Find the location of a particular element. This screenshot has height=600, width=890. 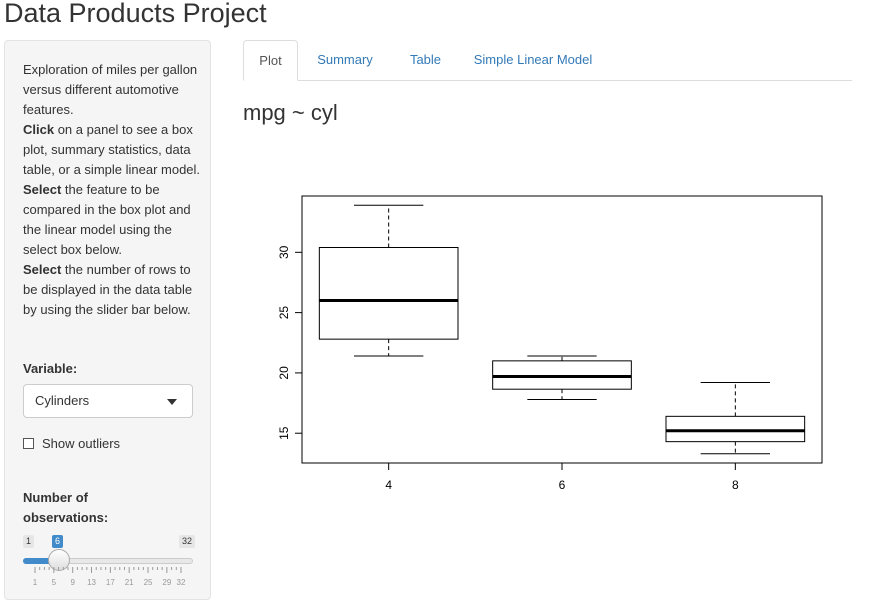

variable-label: Variable: is located at coordinates (50, 368).